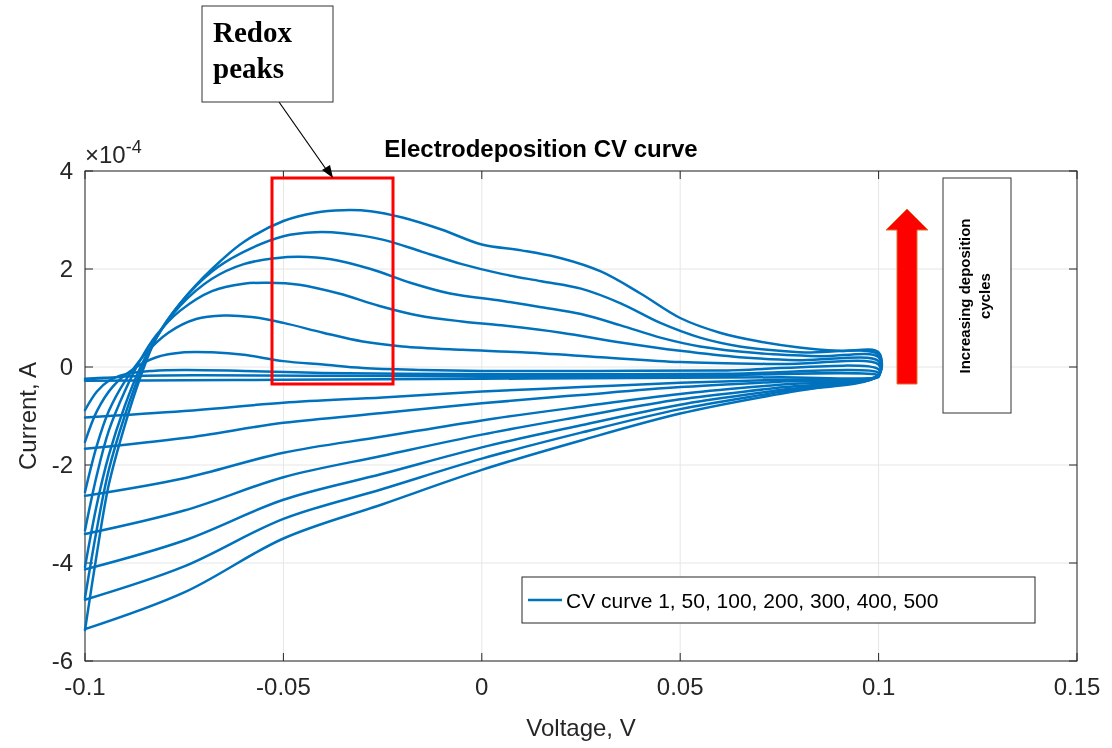  What do you see at coordinates (1077, 686) in the screenshot?
I see `x-tick-label: 0.15` at bounding box center [1077, 686].